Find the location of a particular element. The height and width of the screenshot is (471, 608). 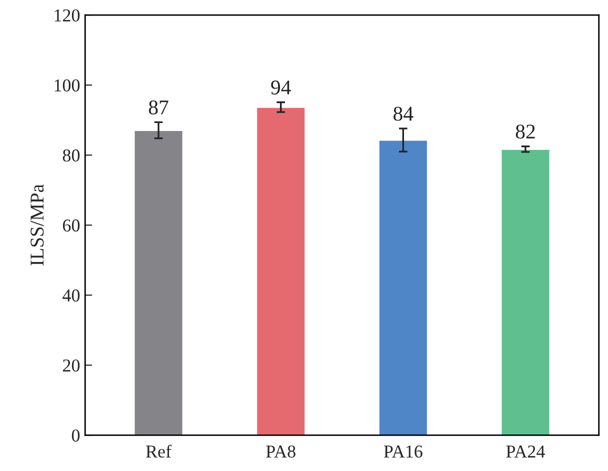

x-tick-label: PA8 is located at coordinates (281, 451).